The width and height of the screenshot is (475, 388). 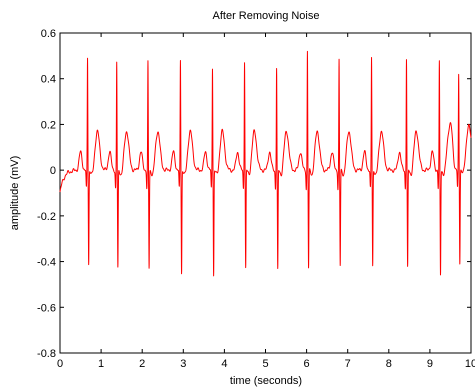 I want to click on y-tick-label: 0, so click(x=53, y=171).